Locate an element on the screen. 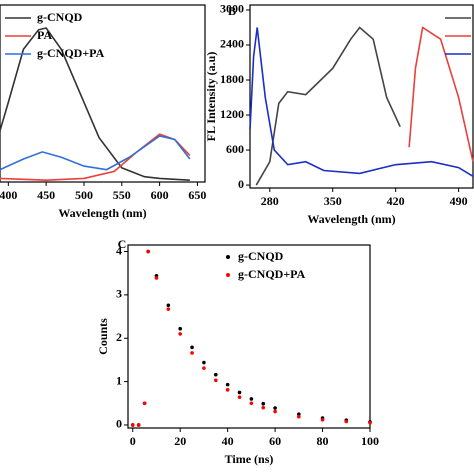  y-axis-label: FL Intensity (a.u) is located at coordinates (211, 97).